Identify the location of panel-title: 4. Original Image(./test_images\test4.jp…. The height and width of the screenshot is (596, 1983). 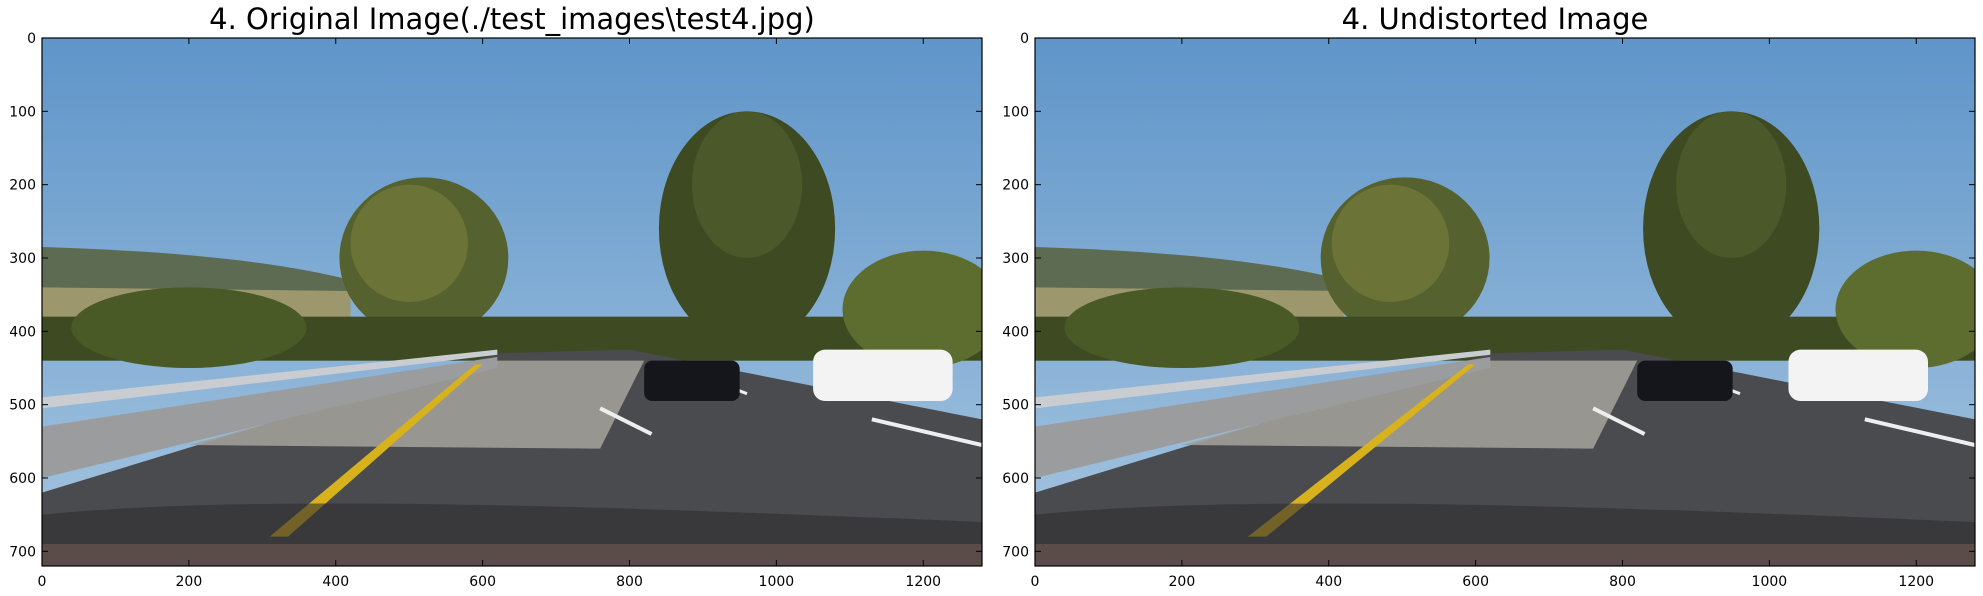
(512, 19).